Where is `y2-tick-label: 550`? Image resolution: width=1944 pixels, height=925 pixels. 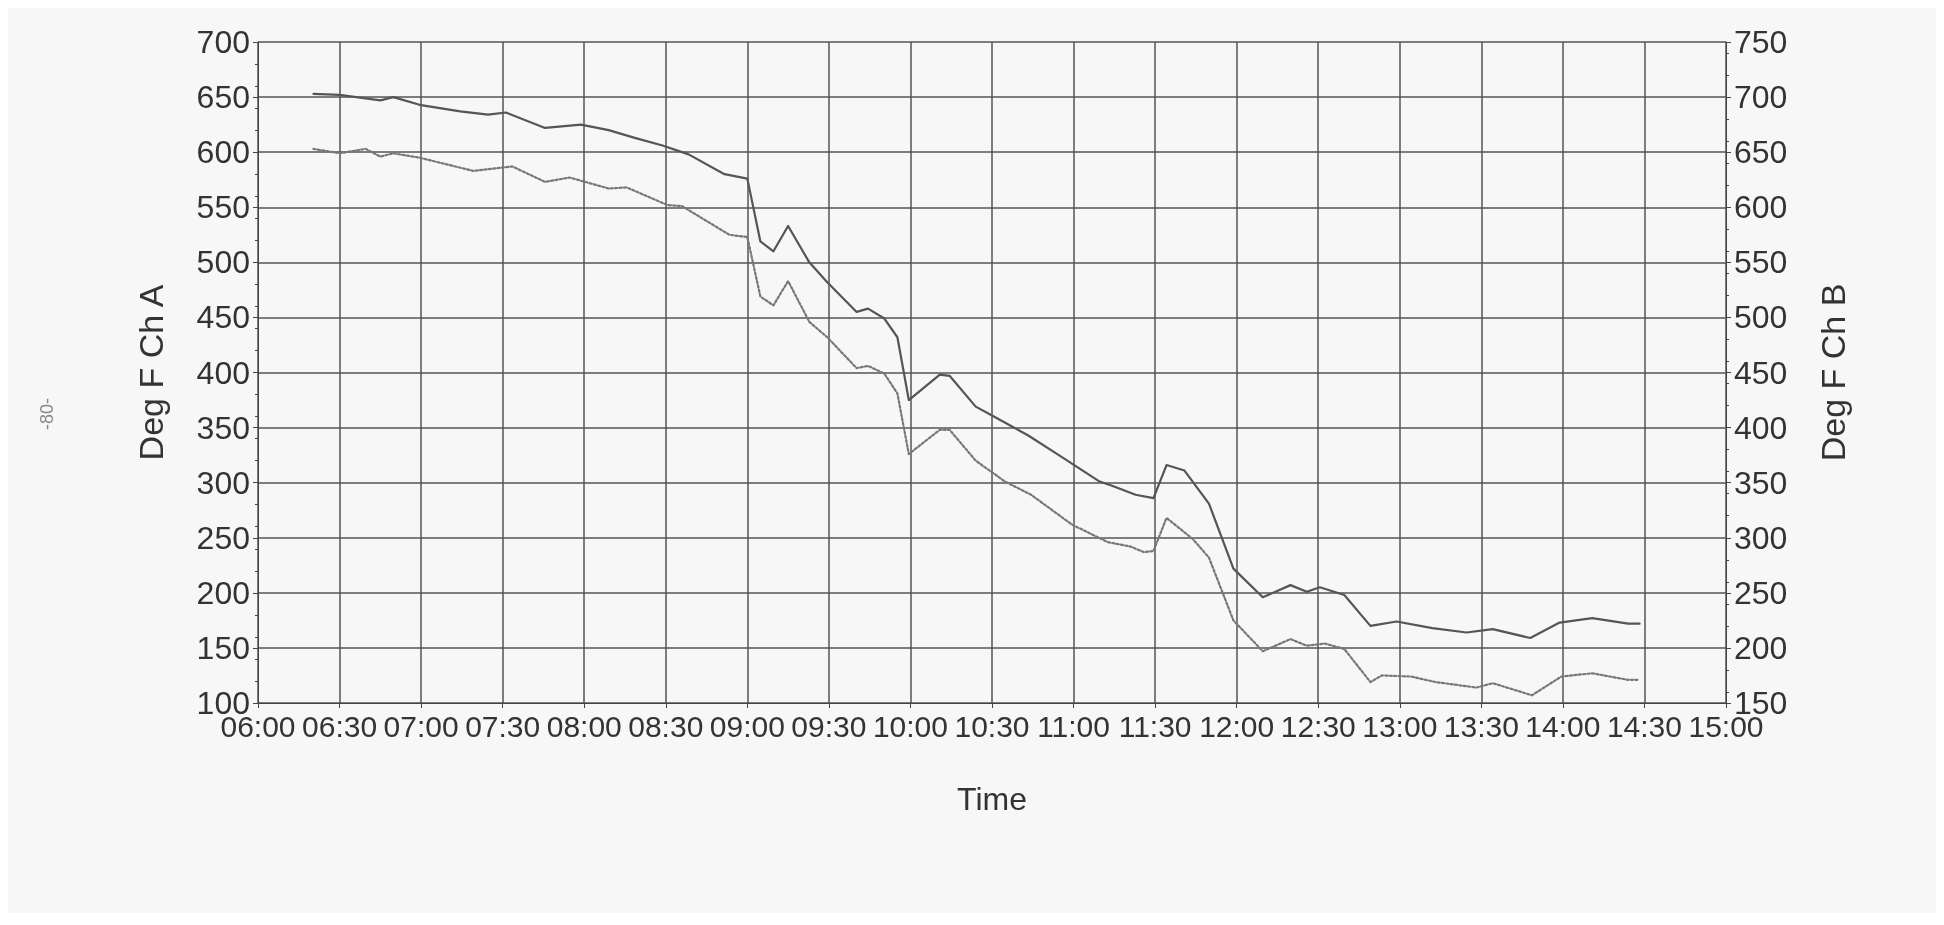 y2-tick-label: 550 is located at coordinates (1761, 262).